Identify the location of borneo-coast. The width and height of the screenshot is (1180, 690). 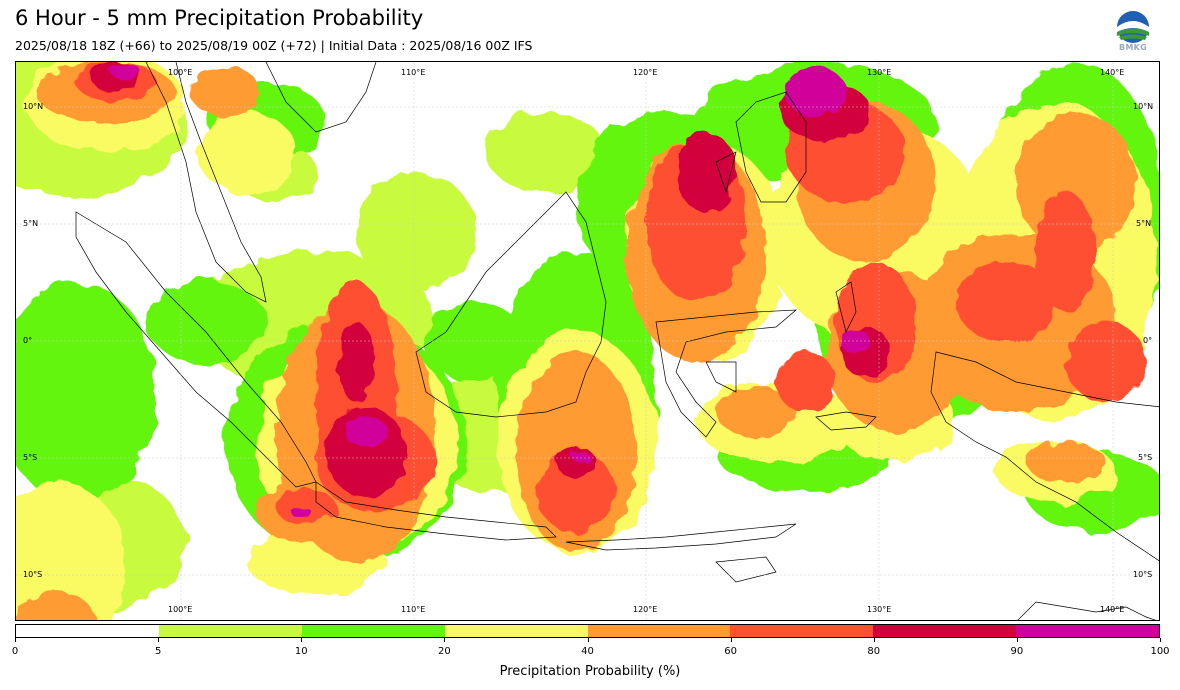
(511, 304).